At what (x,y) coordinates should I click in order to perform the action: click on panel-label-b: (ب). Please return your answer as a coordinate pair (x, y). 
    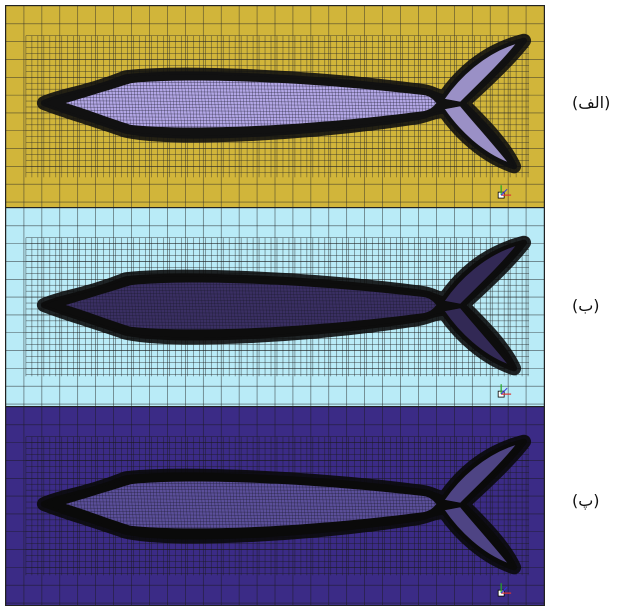
    Looking at the image, I should click on (586, 305).